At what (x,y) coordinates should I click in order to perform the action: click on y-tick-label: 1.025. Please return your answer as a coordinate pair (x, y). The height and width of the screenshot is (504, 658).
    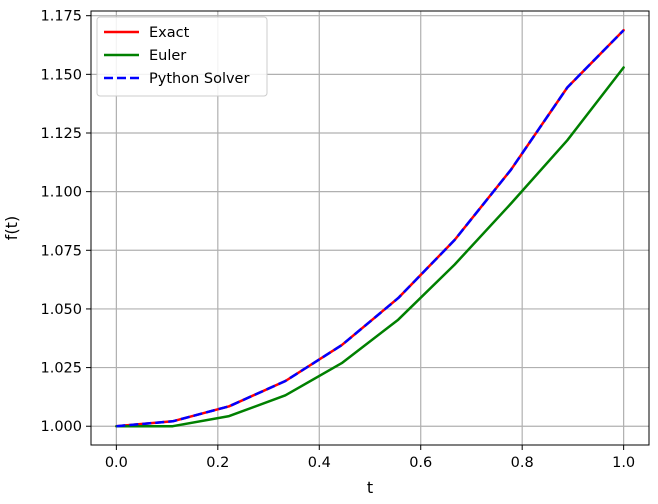
    Looking at the image, I should click on (61, 369).